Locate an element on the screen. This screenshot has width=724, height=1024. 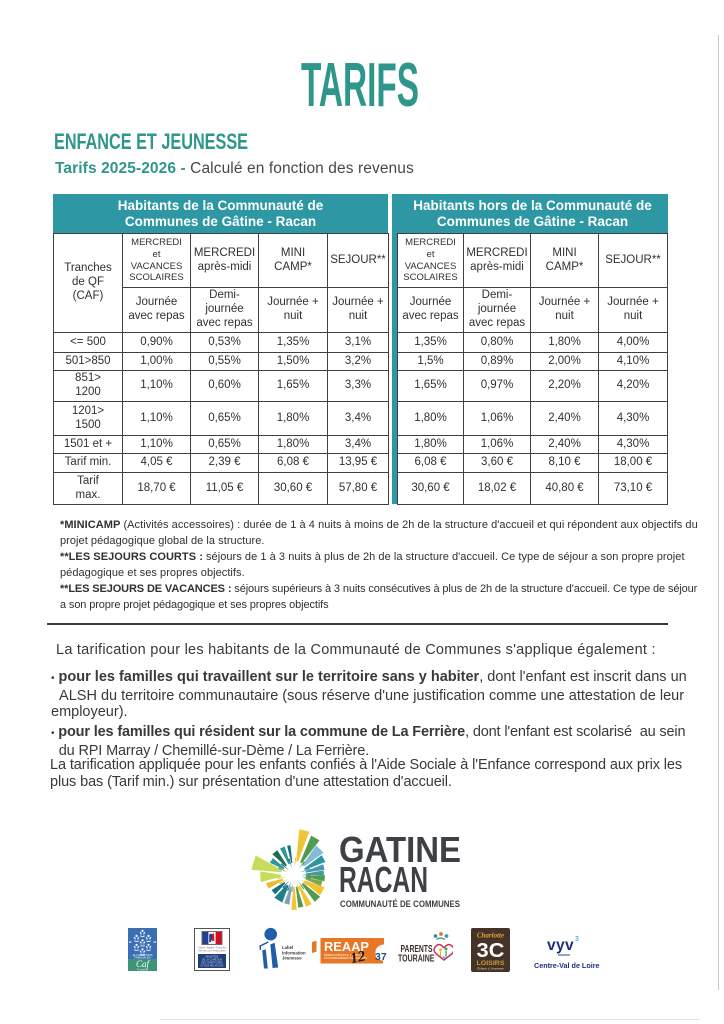
svg-text: Échecs & Jeunesse is located at coordinates (490, 968).